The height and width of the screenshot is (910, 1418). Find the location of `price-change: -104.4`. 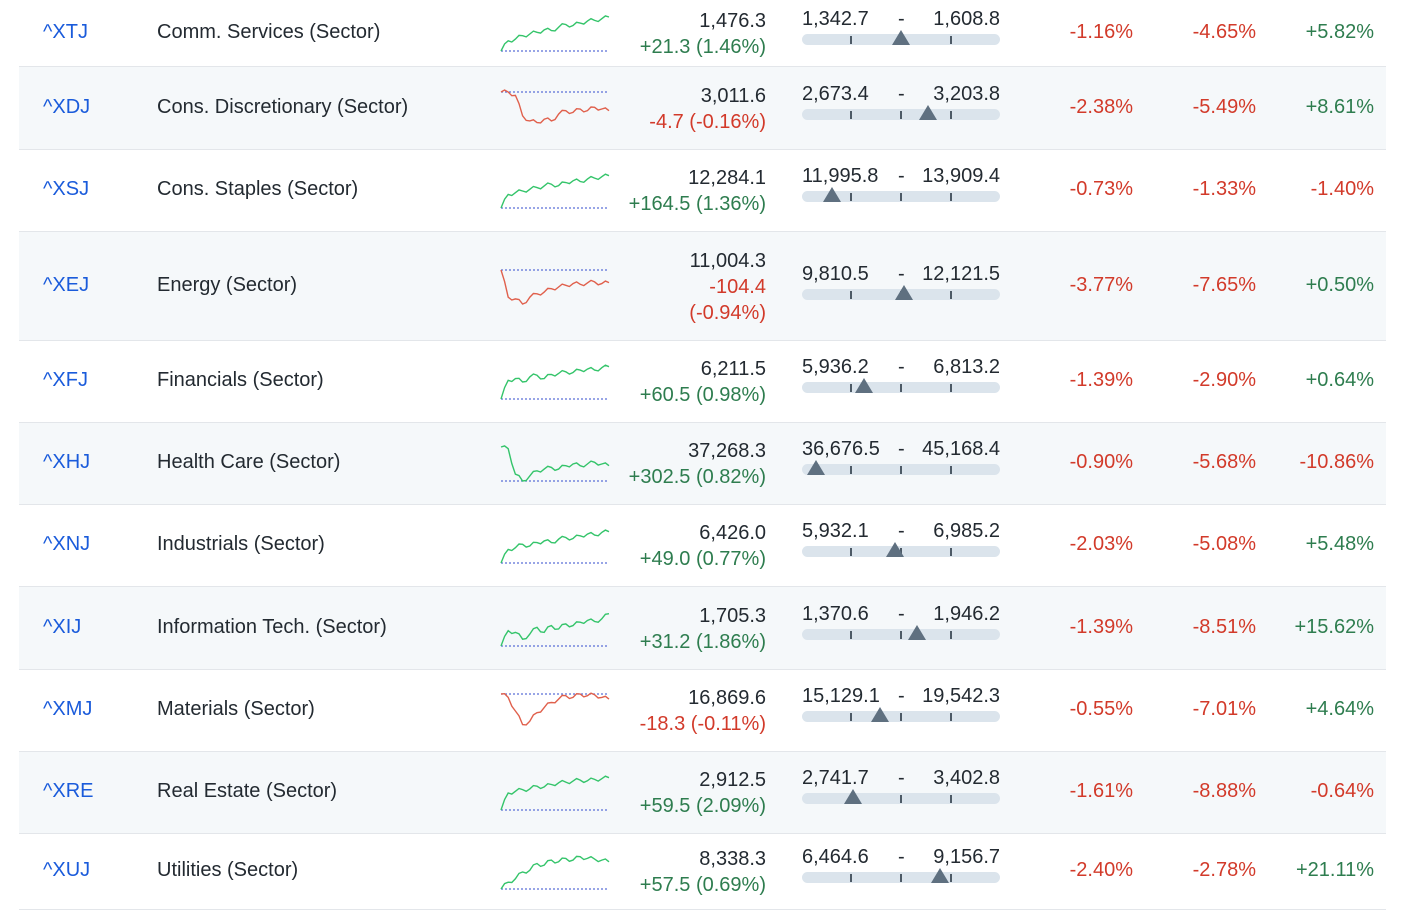

price-change: -104.4 is located at coordinates (737, 286).